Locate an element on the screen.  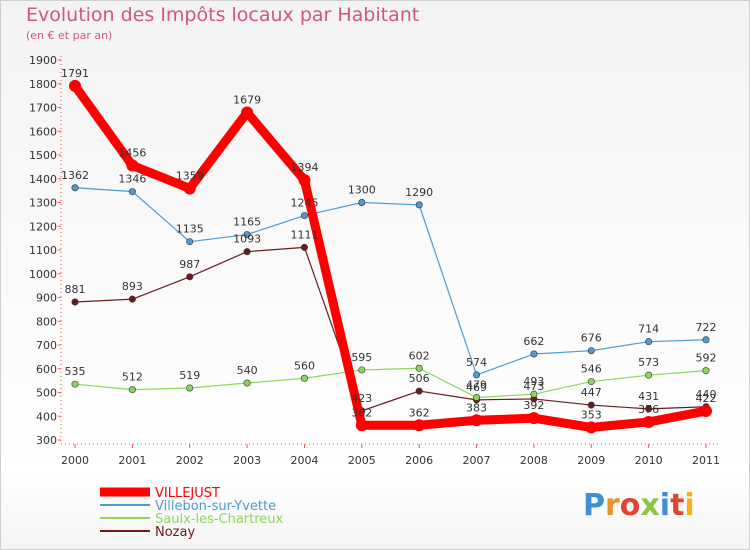
data-label: 987 is located at coordinates (189, 264).